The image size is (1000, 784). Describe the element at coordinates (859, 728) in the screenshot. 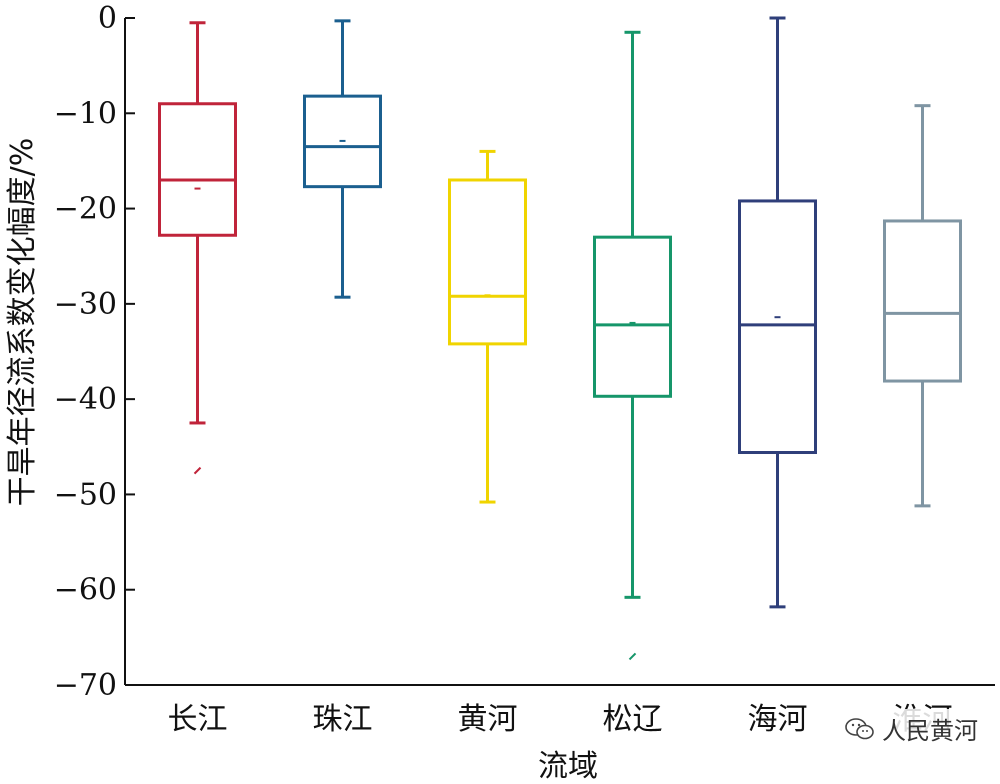

I see `wechat-icon` at that location.